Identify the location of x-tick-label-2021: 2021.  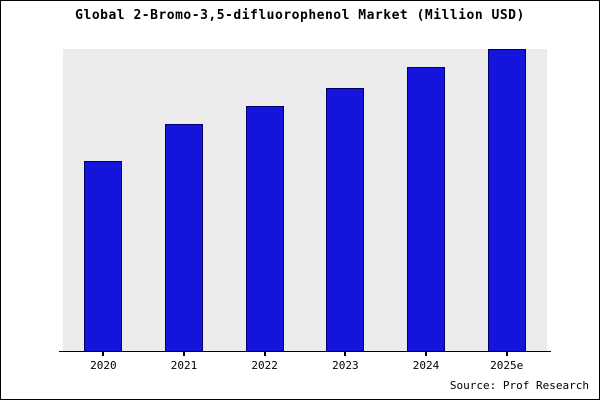
(184, 365).